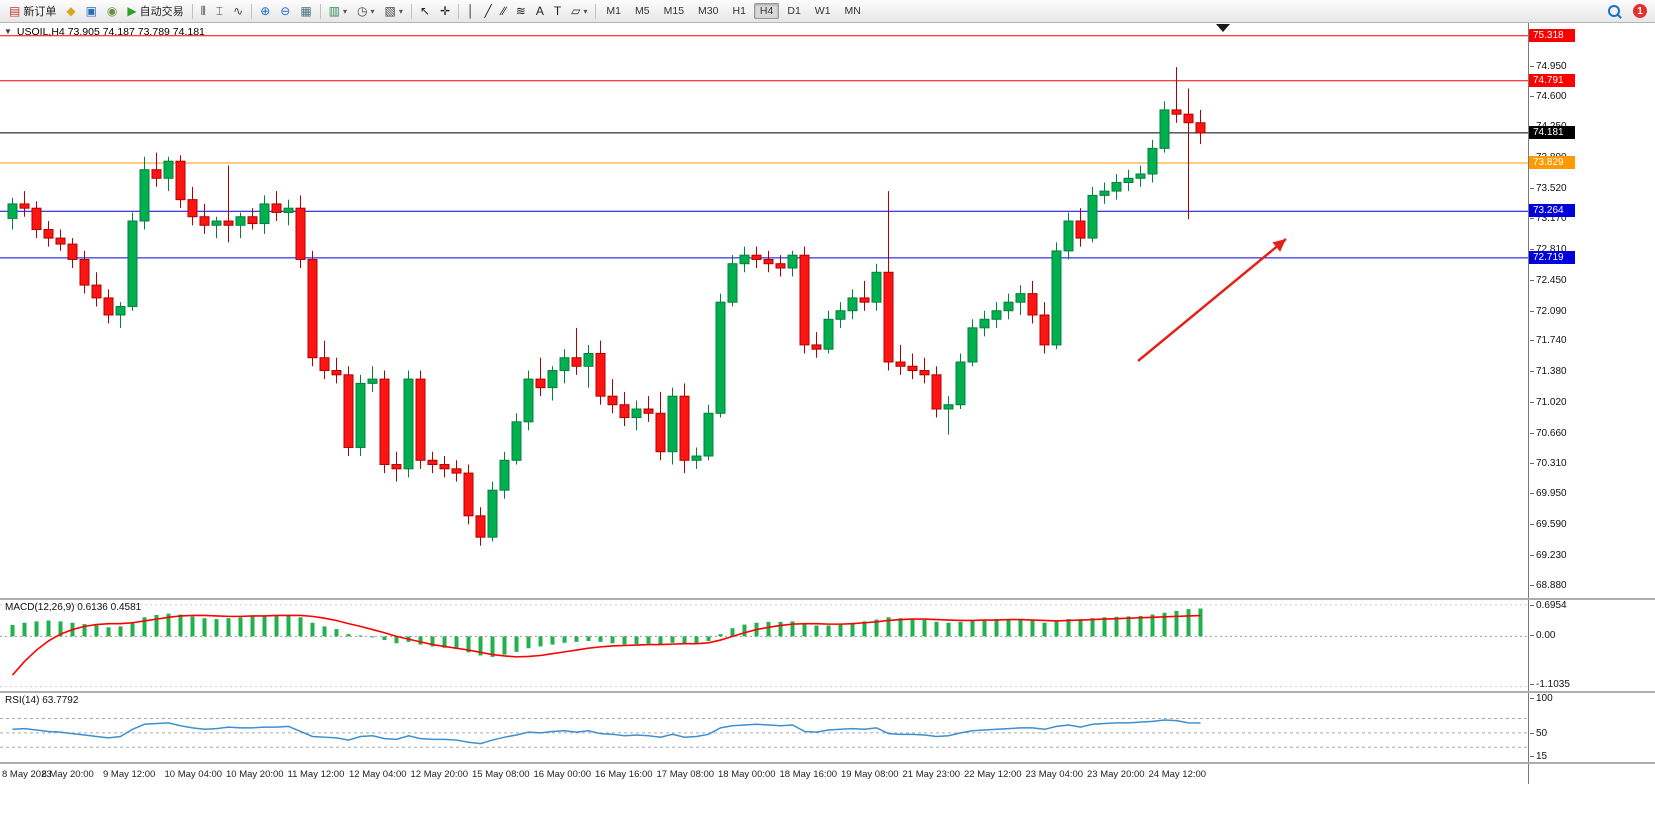 The height and width of the screenshot is (828, 1655). I want to click on crosshair-button: ✛, so click(445, 11).